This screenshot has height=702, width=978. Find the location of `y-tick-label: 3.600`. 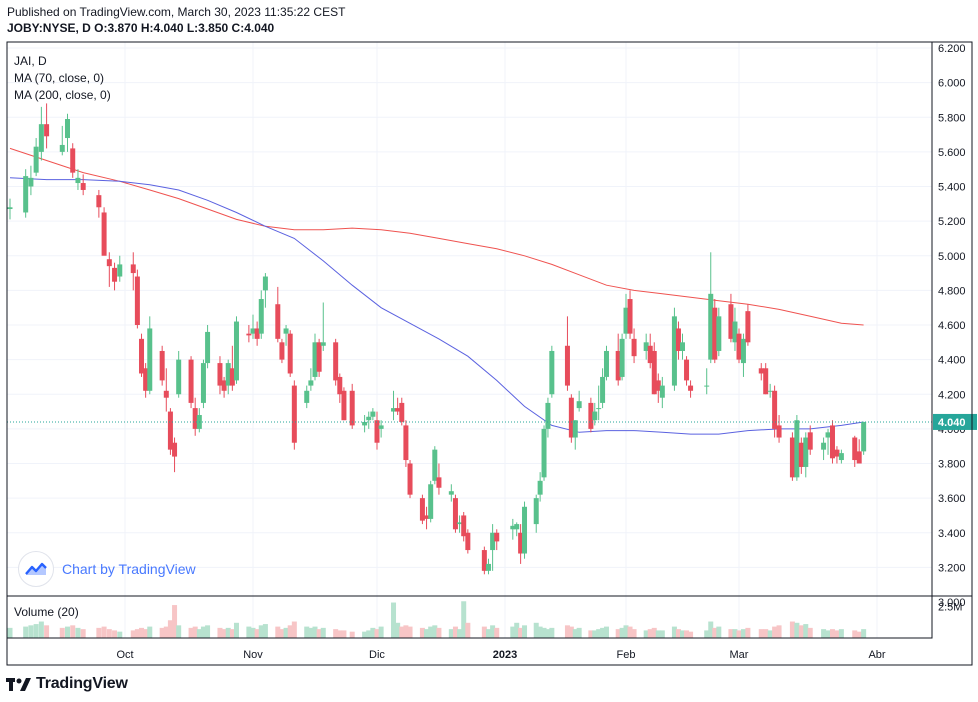

y-tick-label: 3.600 is located at coordinates (952, 499).